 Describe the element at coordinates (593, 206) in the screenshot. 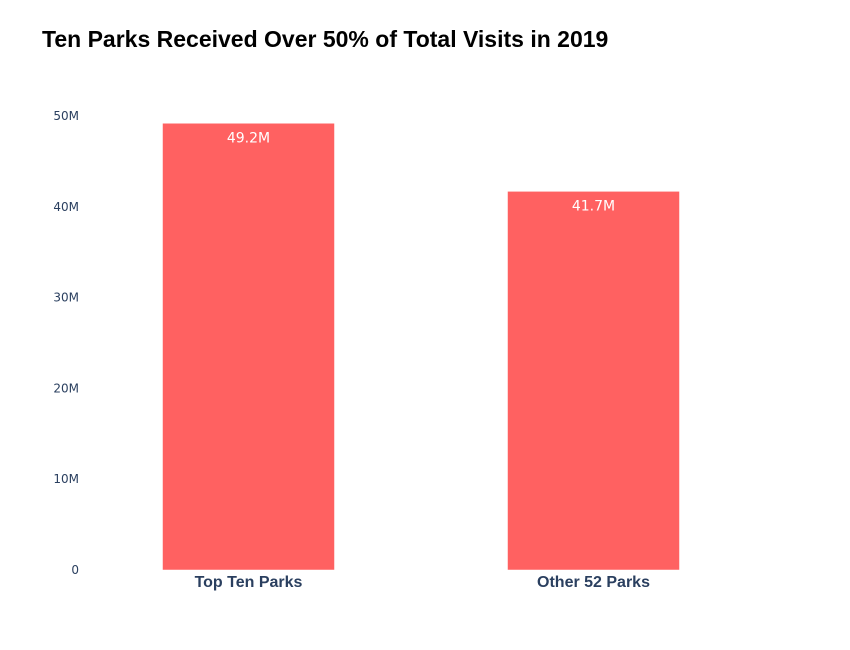

I see `bar-value-label: 41.7M` at that location.